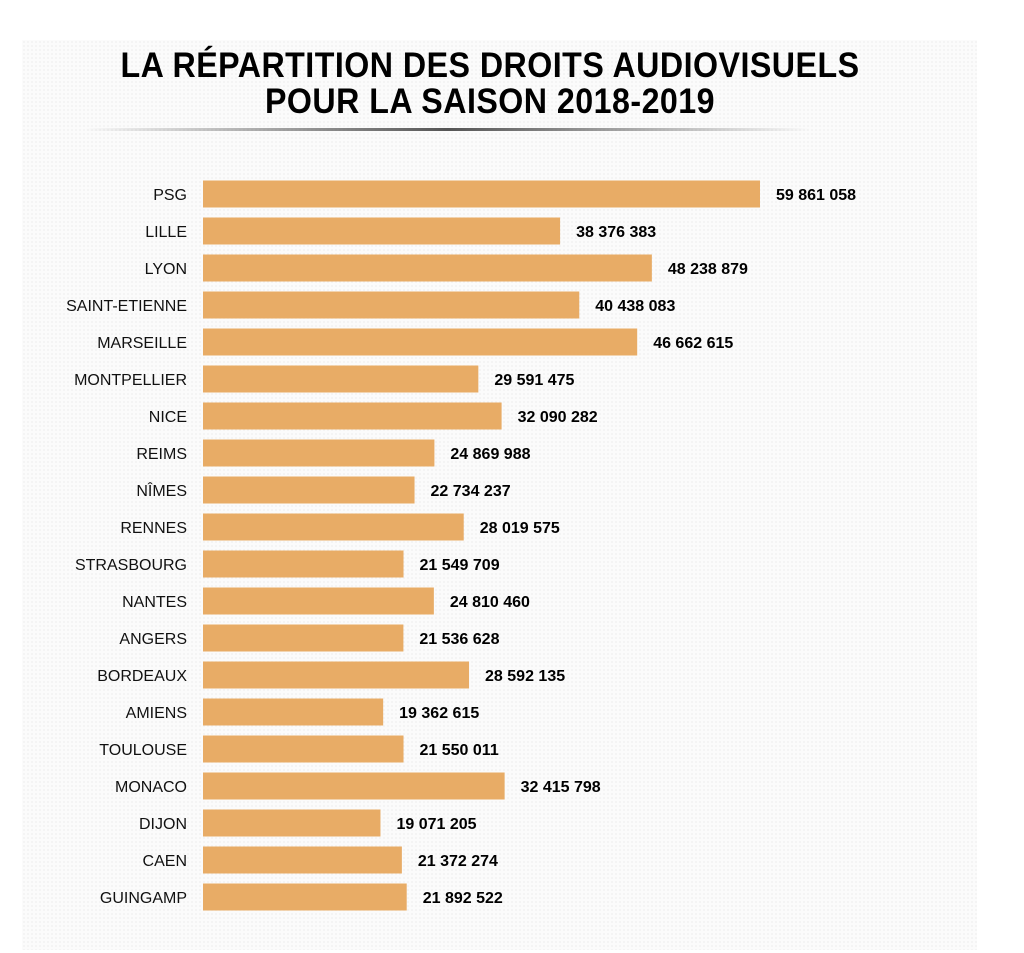 The image size is (1024, 953). What do you see at coordinates (143, 750) in the screenshot?
I see `category-label: TOULOUSE` at bounding box center [143, 750].